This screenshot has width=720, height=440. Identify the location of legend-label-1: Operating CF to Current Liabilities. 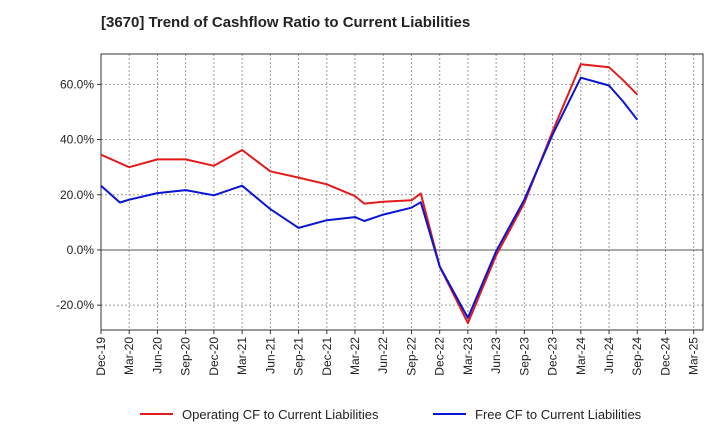
(280, 414).